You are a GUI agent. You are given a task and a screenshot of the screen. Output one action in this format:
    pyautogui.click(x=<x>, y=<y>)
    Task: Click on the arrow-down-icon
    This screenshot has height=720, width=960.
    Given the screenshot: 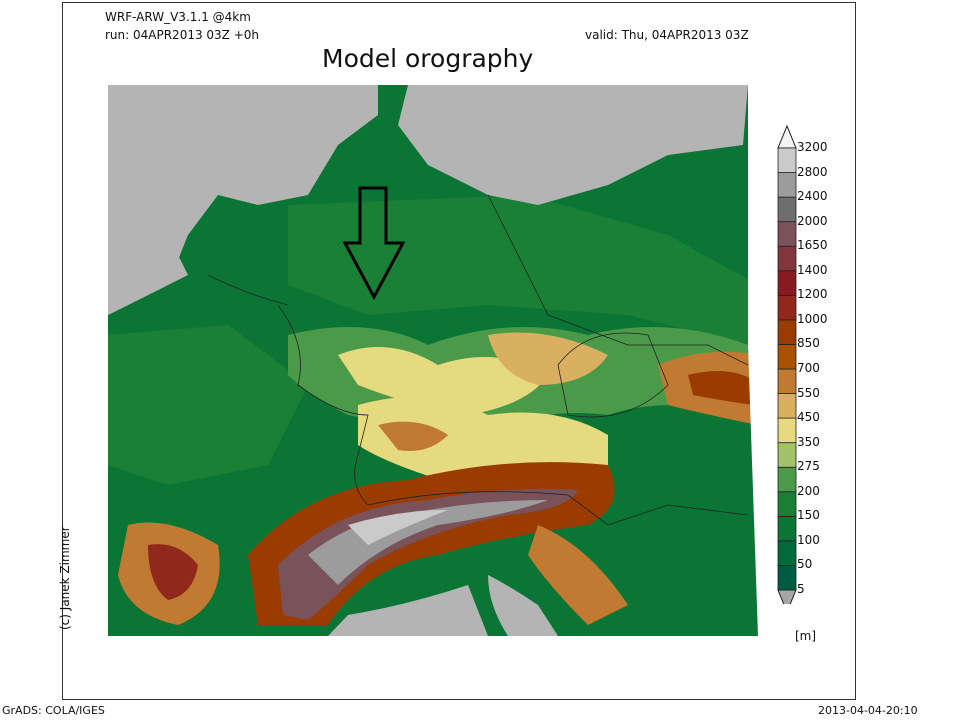 What is the action you would take?
    pyautogui.click(x=374, y=243)
    